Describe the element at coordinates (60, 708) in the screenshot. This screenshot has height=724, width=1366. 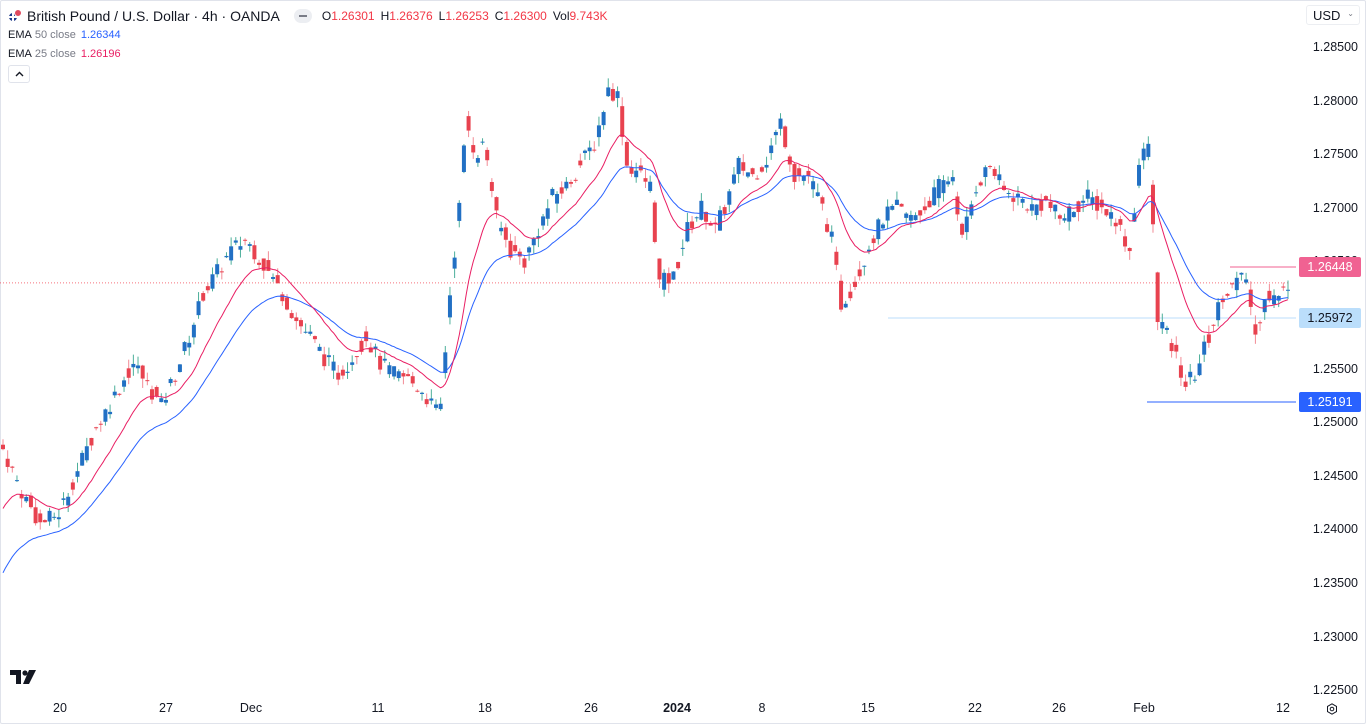
I see `time-axis-label: 20` at that location.